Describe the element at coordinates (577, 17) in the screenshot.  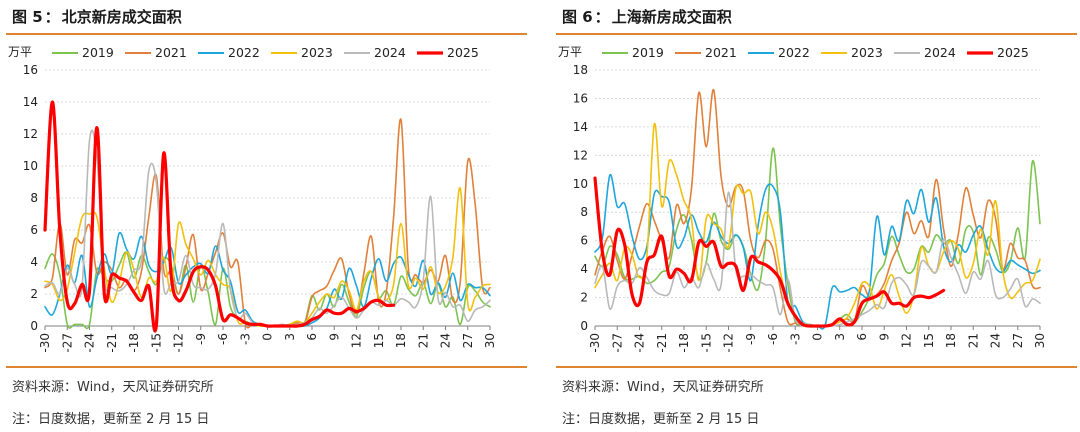
I see `figure-number: 图 6` at that location.